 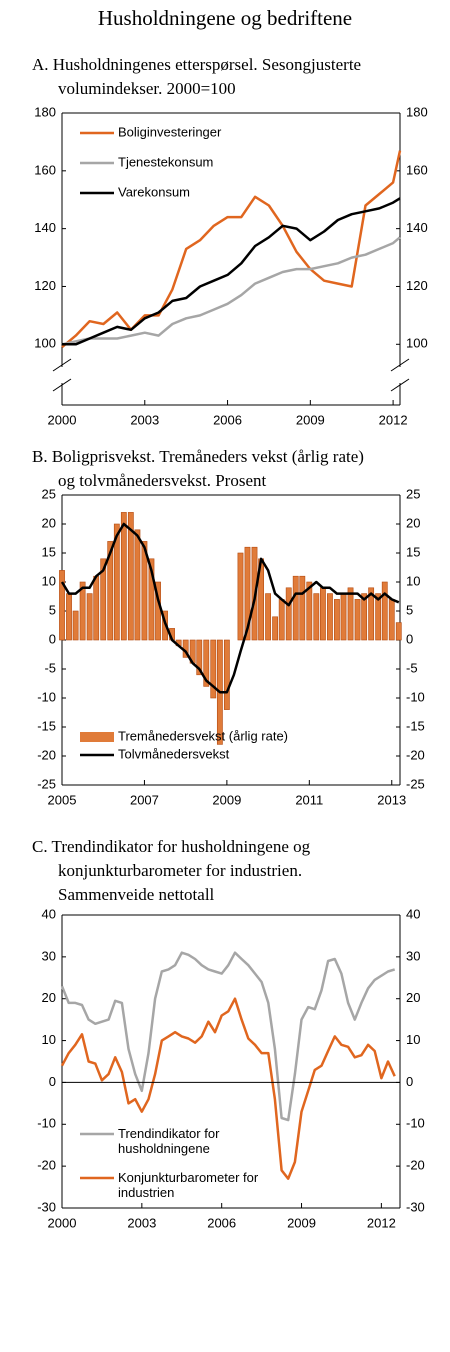 I want to click on y2-tick-label: 10, so click(x=413, y=580).